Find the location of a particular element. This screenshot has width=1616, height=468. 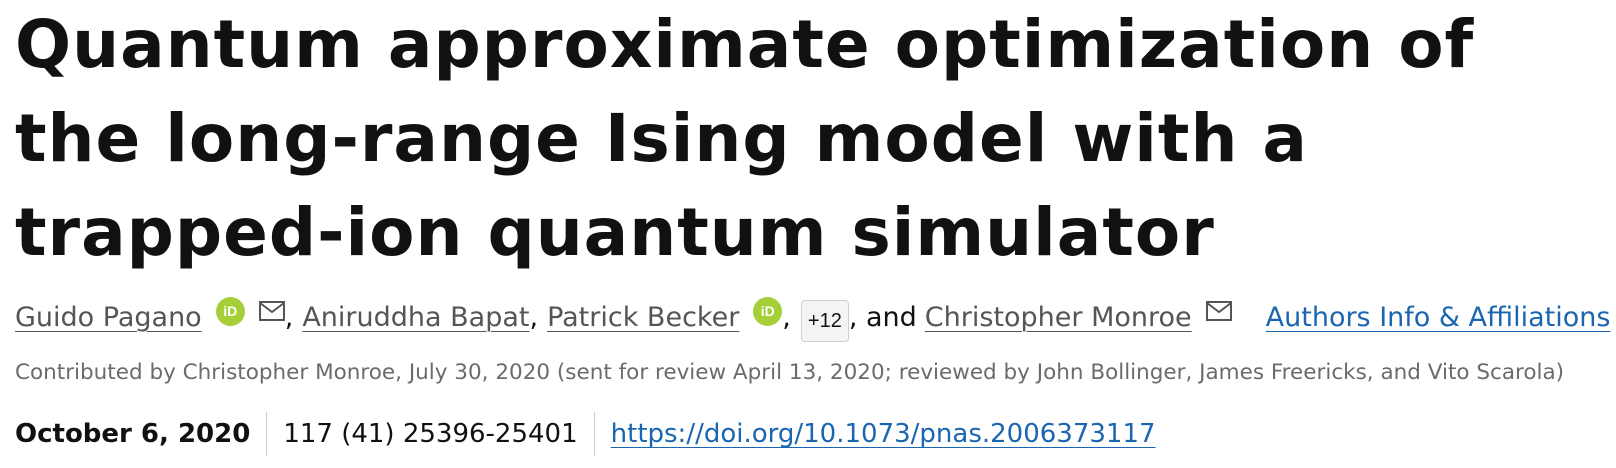

author-guido-pagano: Guido Pagano is located at coordinates (108, 317).